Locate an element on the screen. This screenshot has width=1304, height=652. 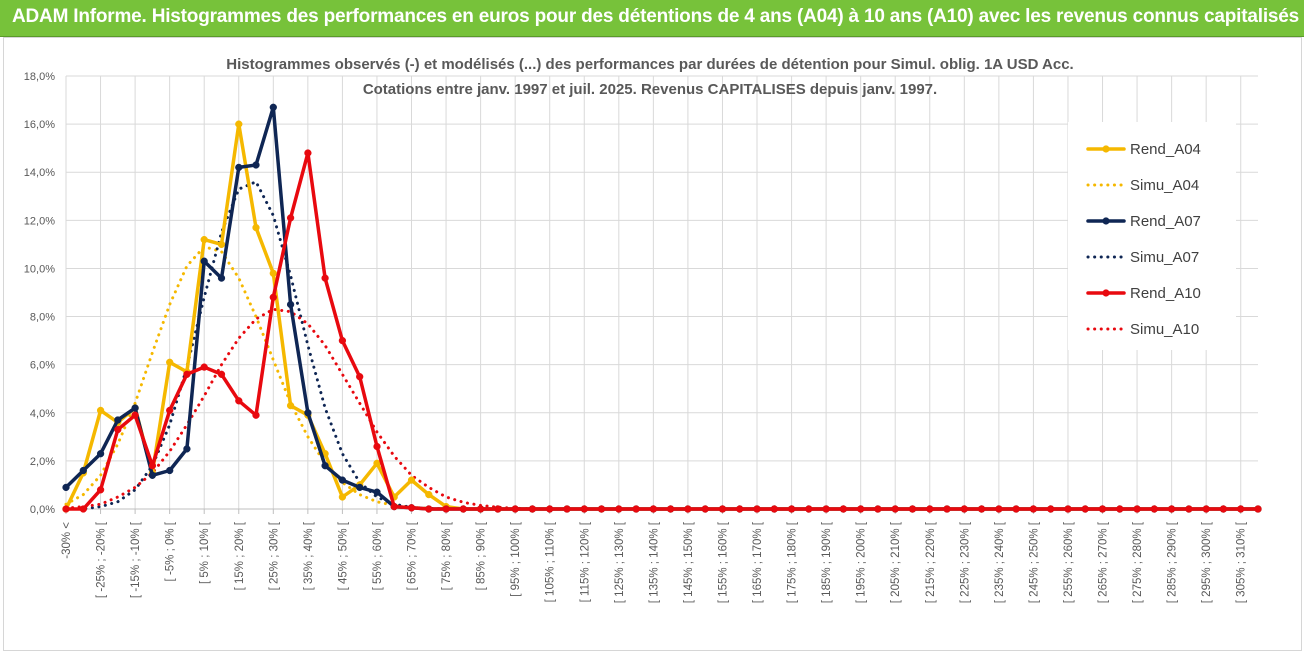
x-tick-label: [ 145% ; 150% [ is located at coordinates (689, 562).